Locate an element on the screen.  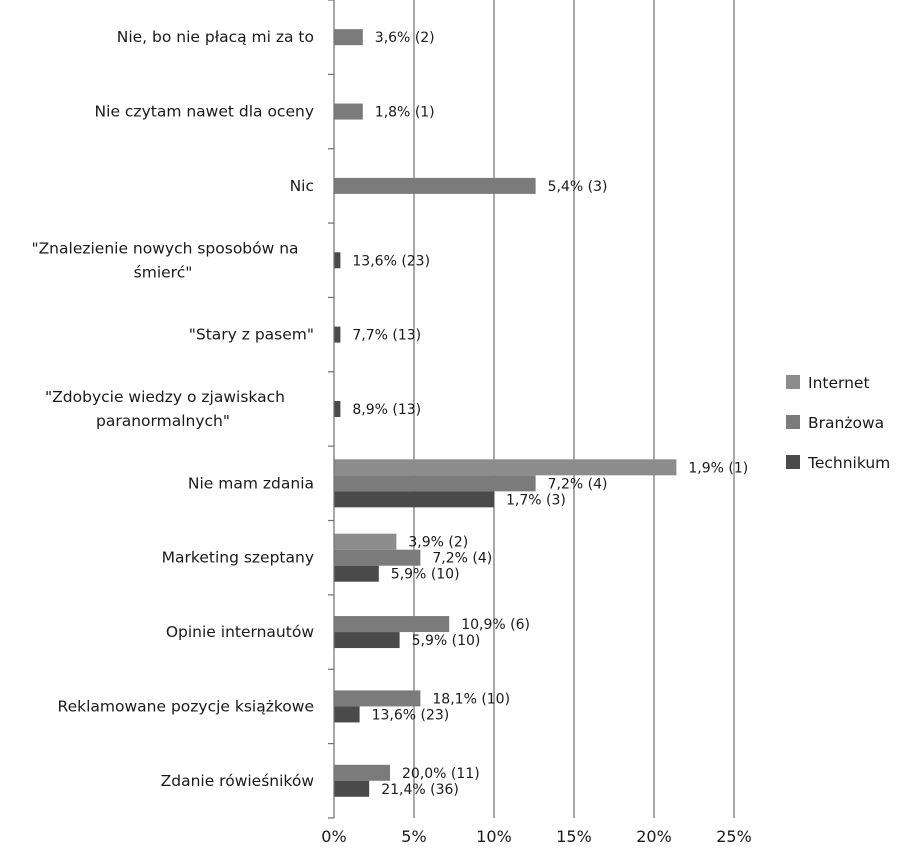
x-tick-label: 15% is located at coordinates (574, 836).